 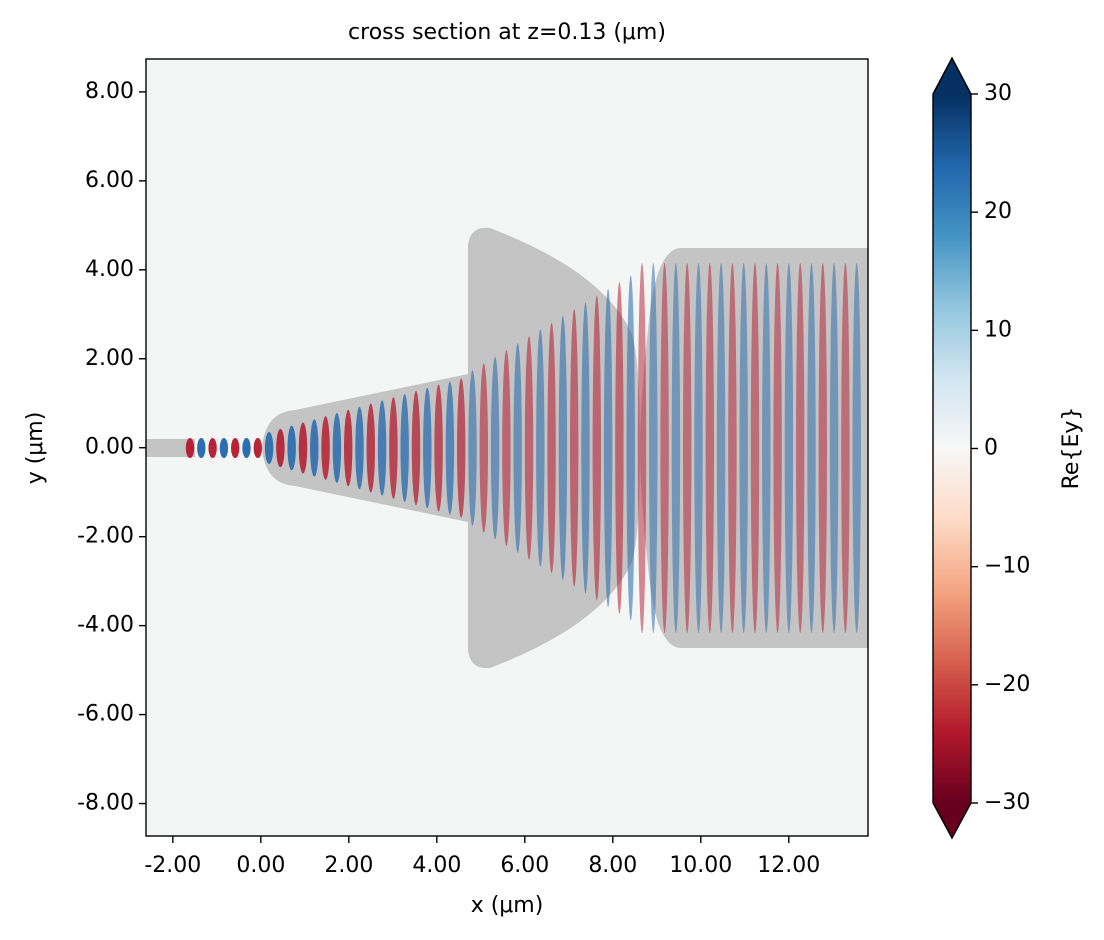 I want to click on colorbar-tick-label: 0, so click(x=991, y=448).